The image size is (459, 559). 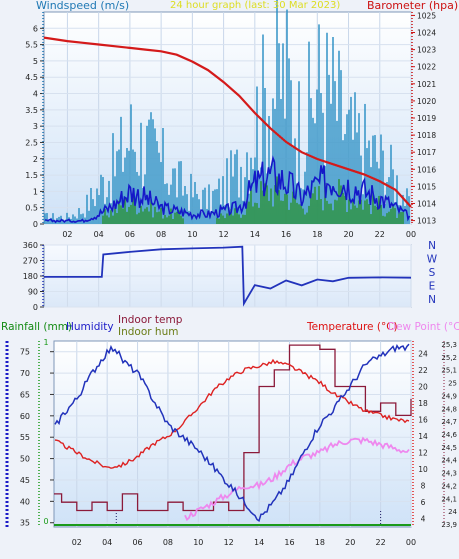 I want to click on wind-tick-label: 4.5, so click(x=31, y=77).